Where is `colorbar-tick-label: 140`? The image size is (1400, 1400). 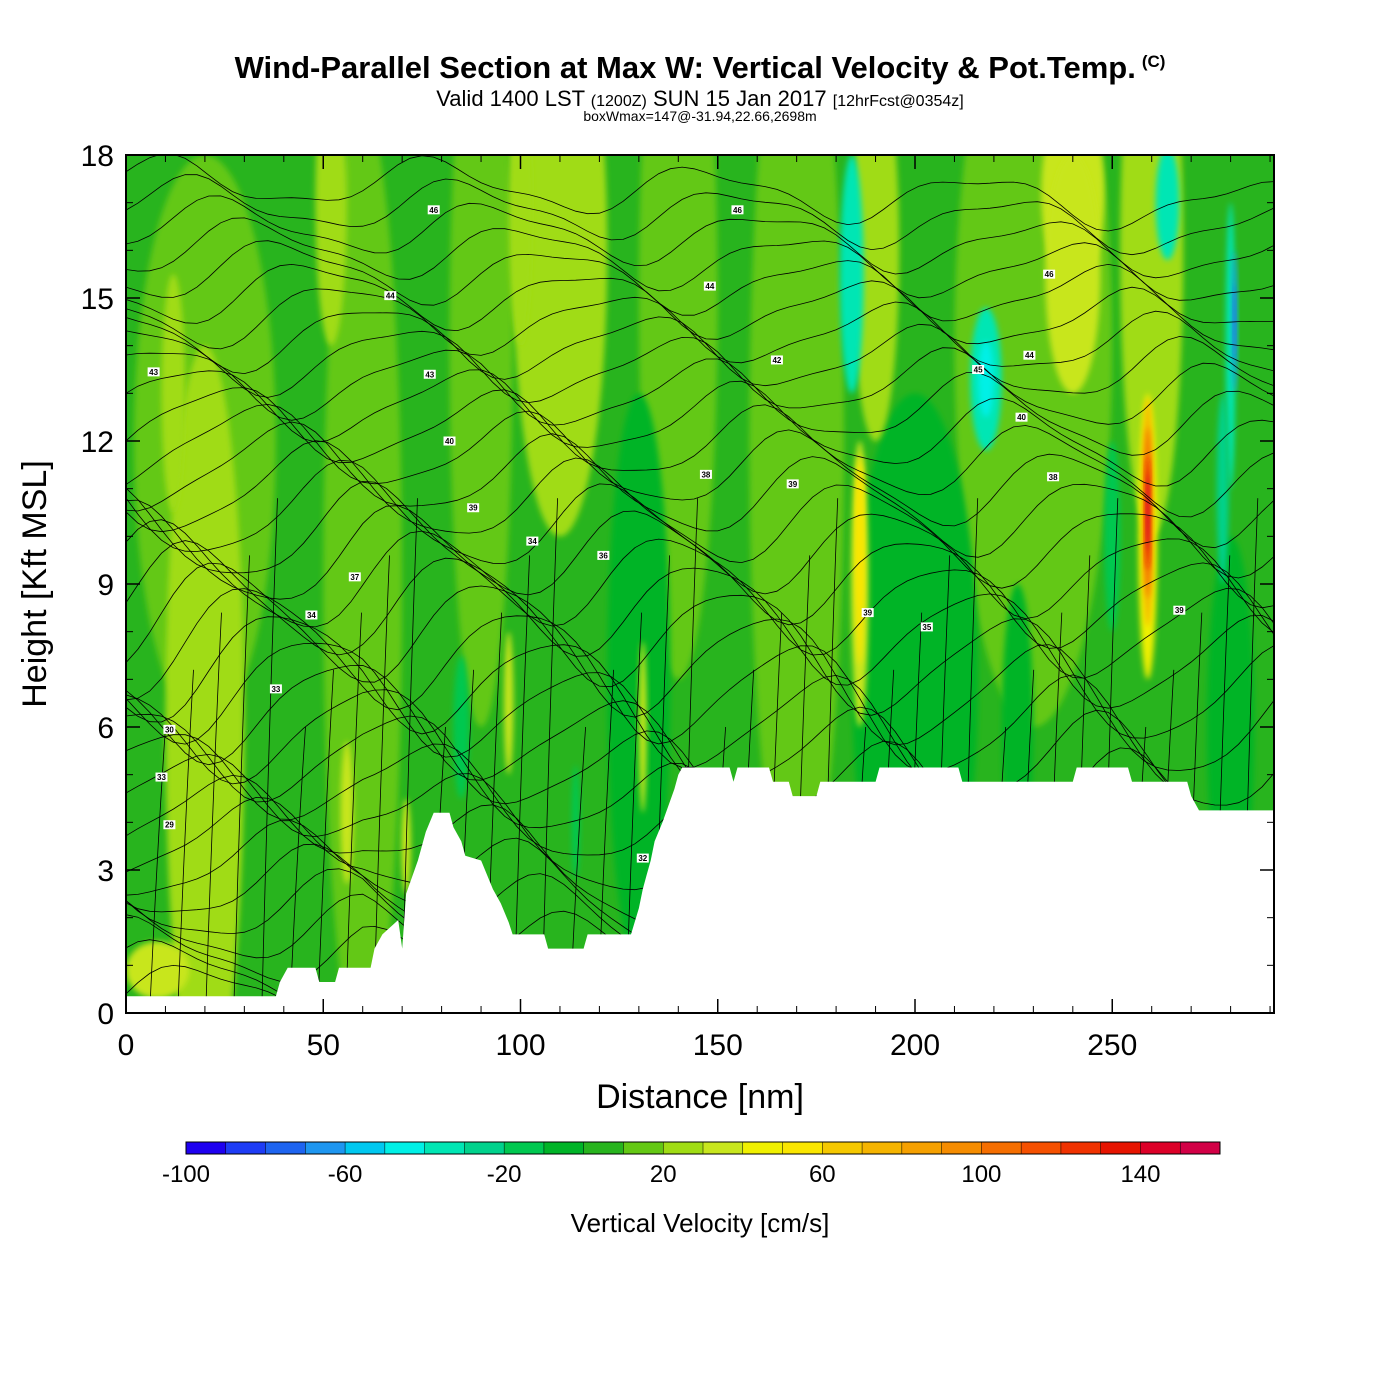 colorbar-tick-label: 140 is located at coordinates (1140, 1174).